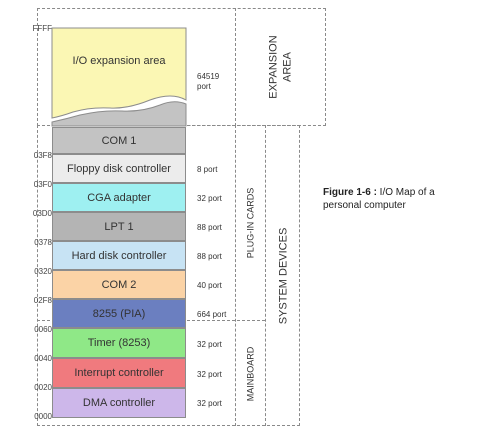  Describe the element at coordinates (250, 373) in the screenshot. I see `mainboard-label: MAINBOARD` at that location.